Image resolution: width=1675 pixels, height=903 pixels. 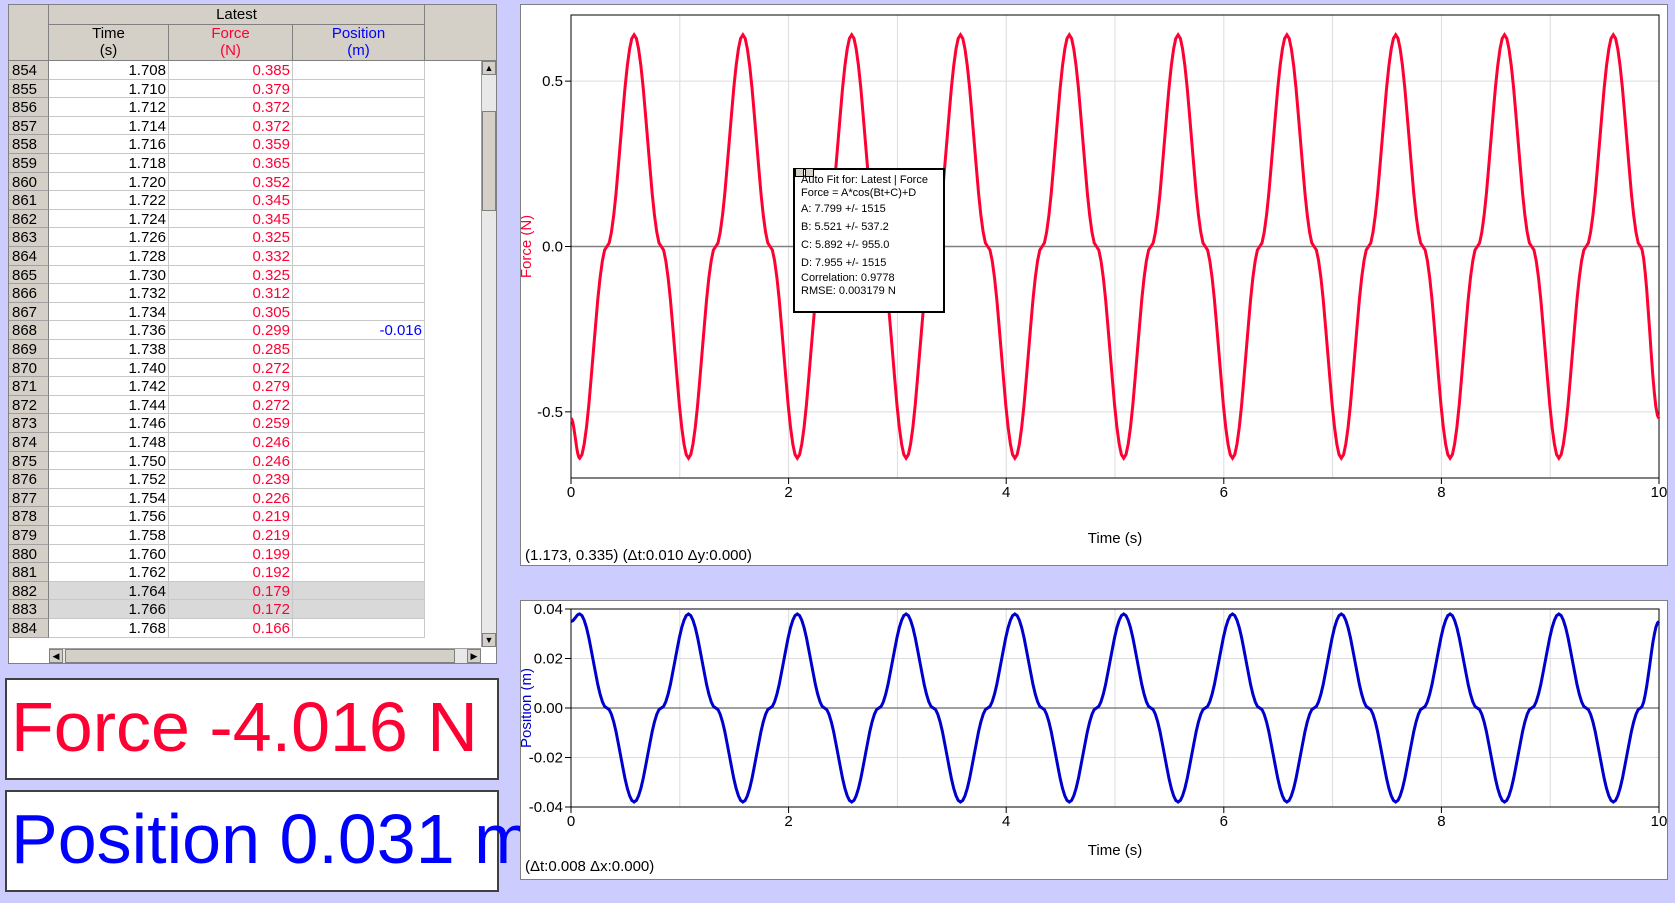 I want to click on table-cell-f: 0.199, so click(x=231, y=554).